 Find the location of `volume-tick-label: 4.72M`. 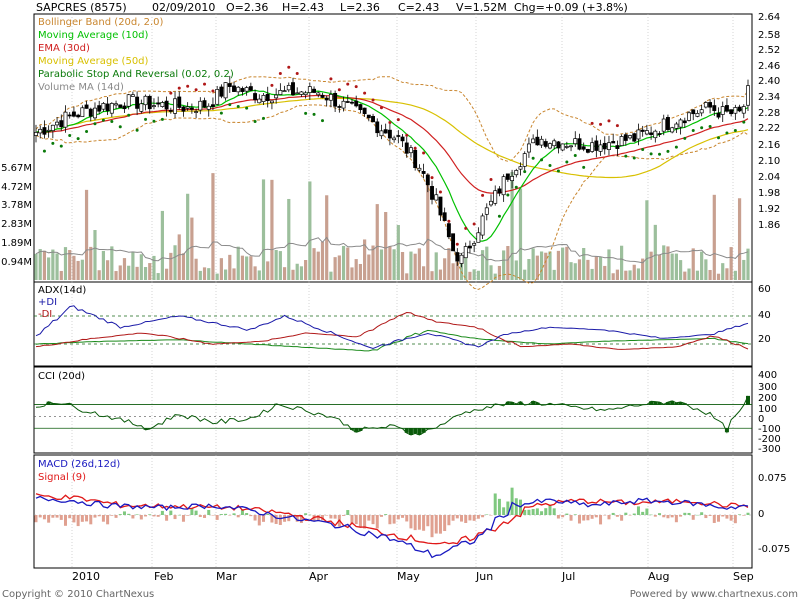

volume-tick-label: 4.72M is located at coordinates (16, 187).